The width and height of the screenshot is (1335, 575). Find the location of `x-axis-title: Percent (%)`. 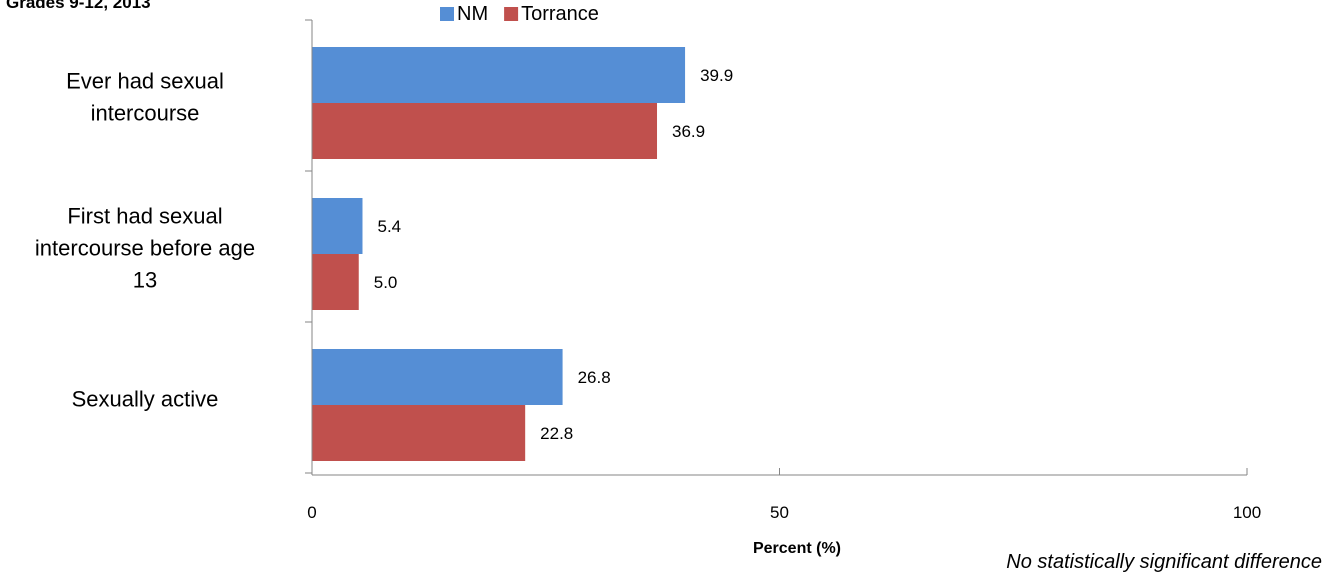

x-axis-title: Percent (%) is located at coordinates (797, 548).